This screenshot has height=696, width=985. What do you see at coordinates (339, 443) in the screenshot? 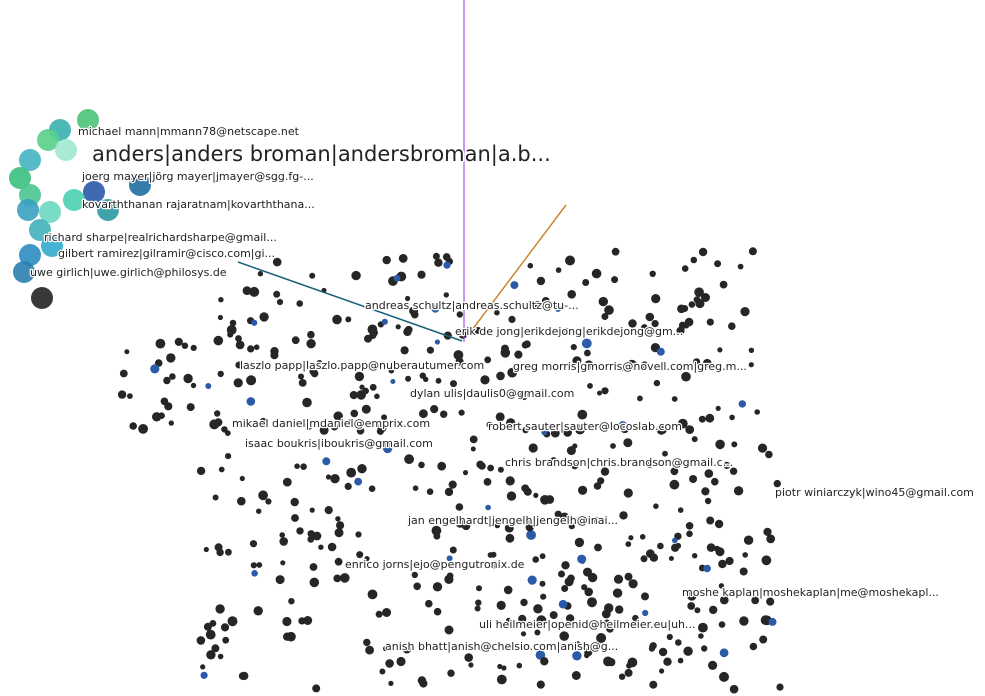
I see `node-label: isaac boukris|iboukris@gmail.com` at bounding box center [339, 443].